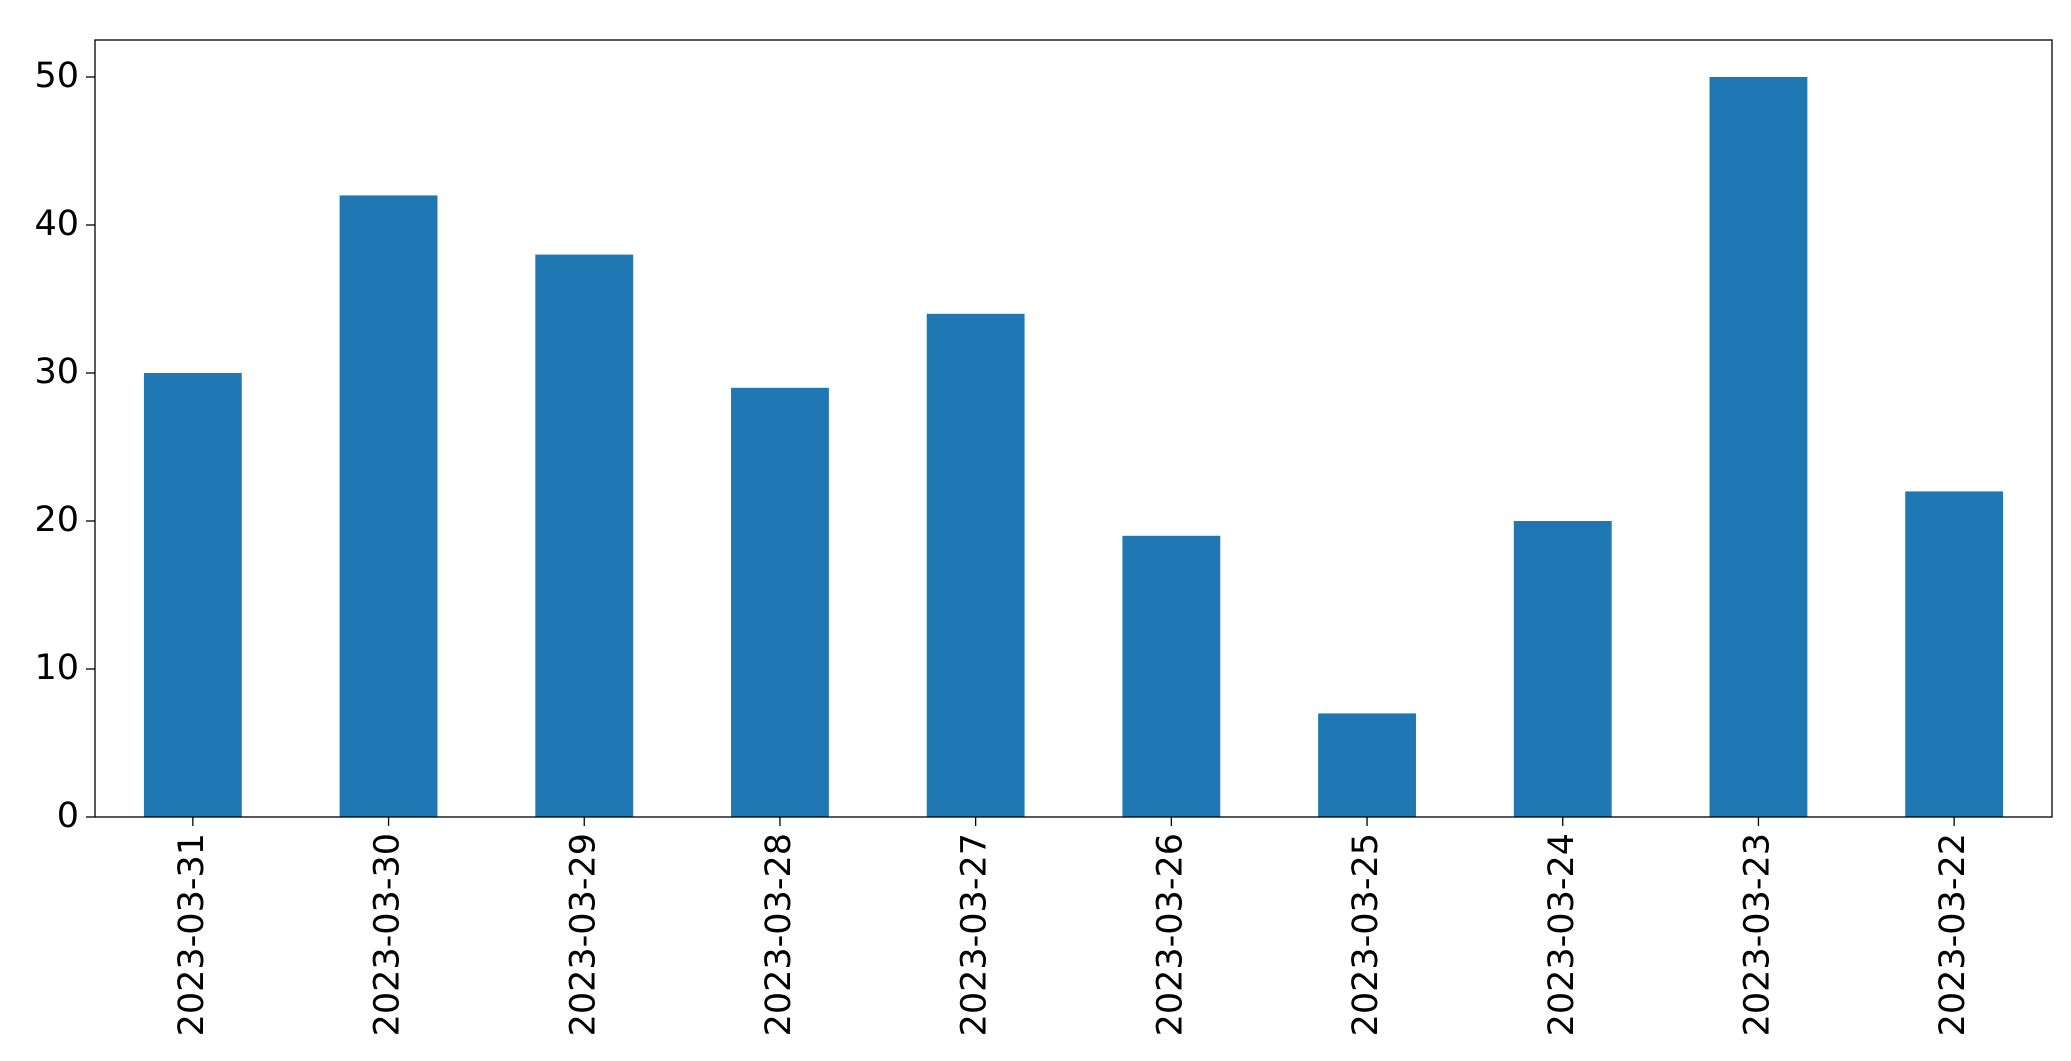 Image resolution: width=2071 pixels, height=1061 pixels. Describe the element at coordinates (779, 934) in the screenshot. I see `x-tick-label: 2023-03-28` at that location.